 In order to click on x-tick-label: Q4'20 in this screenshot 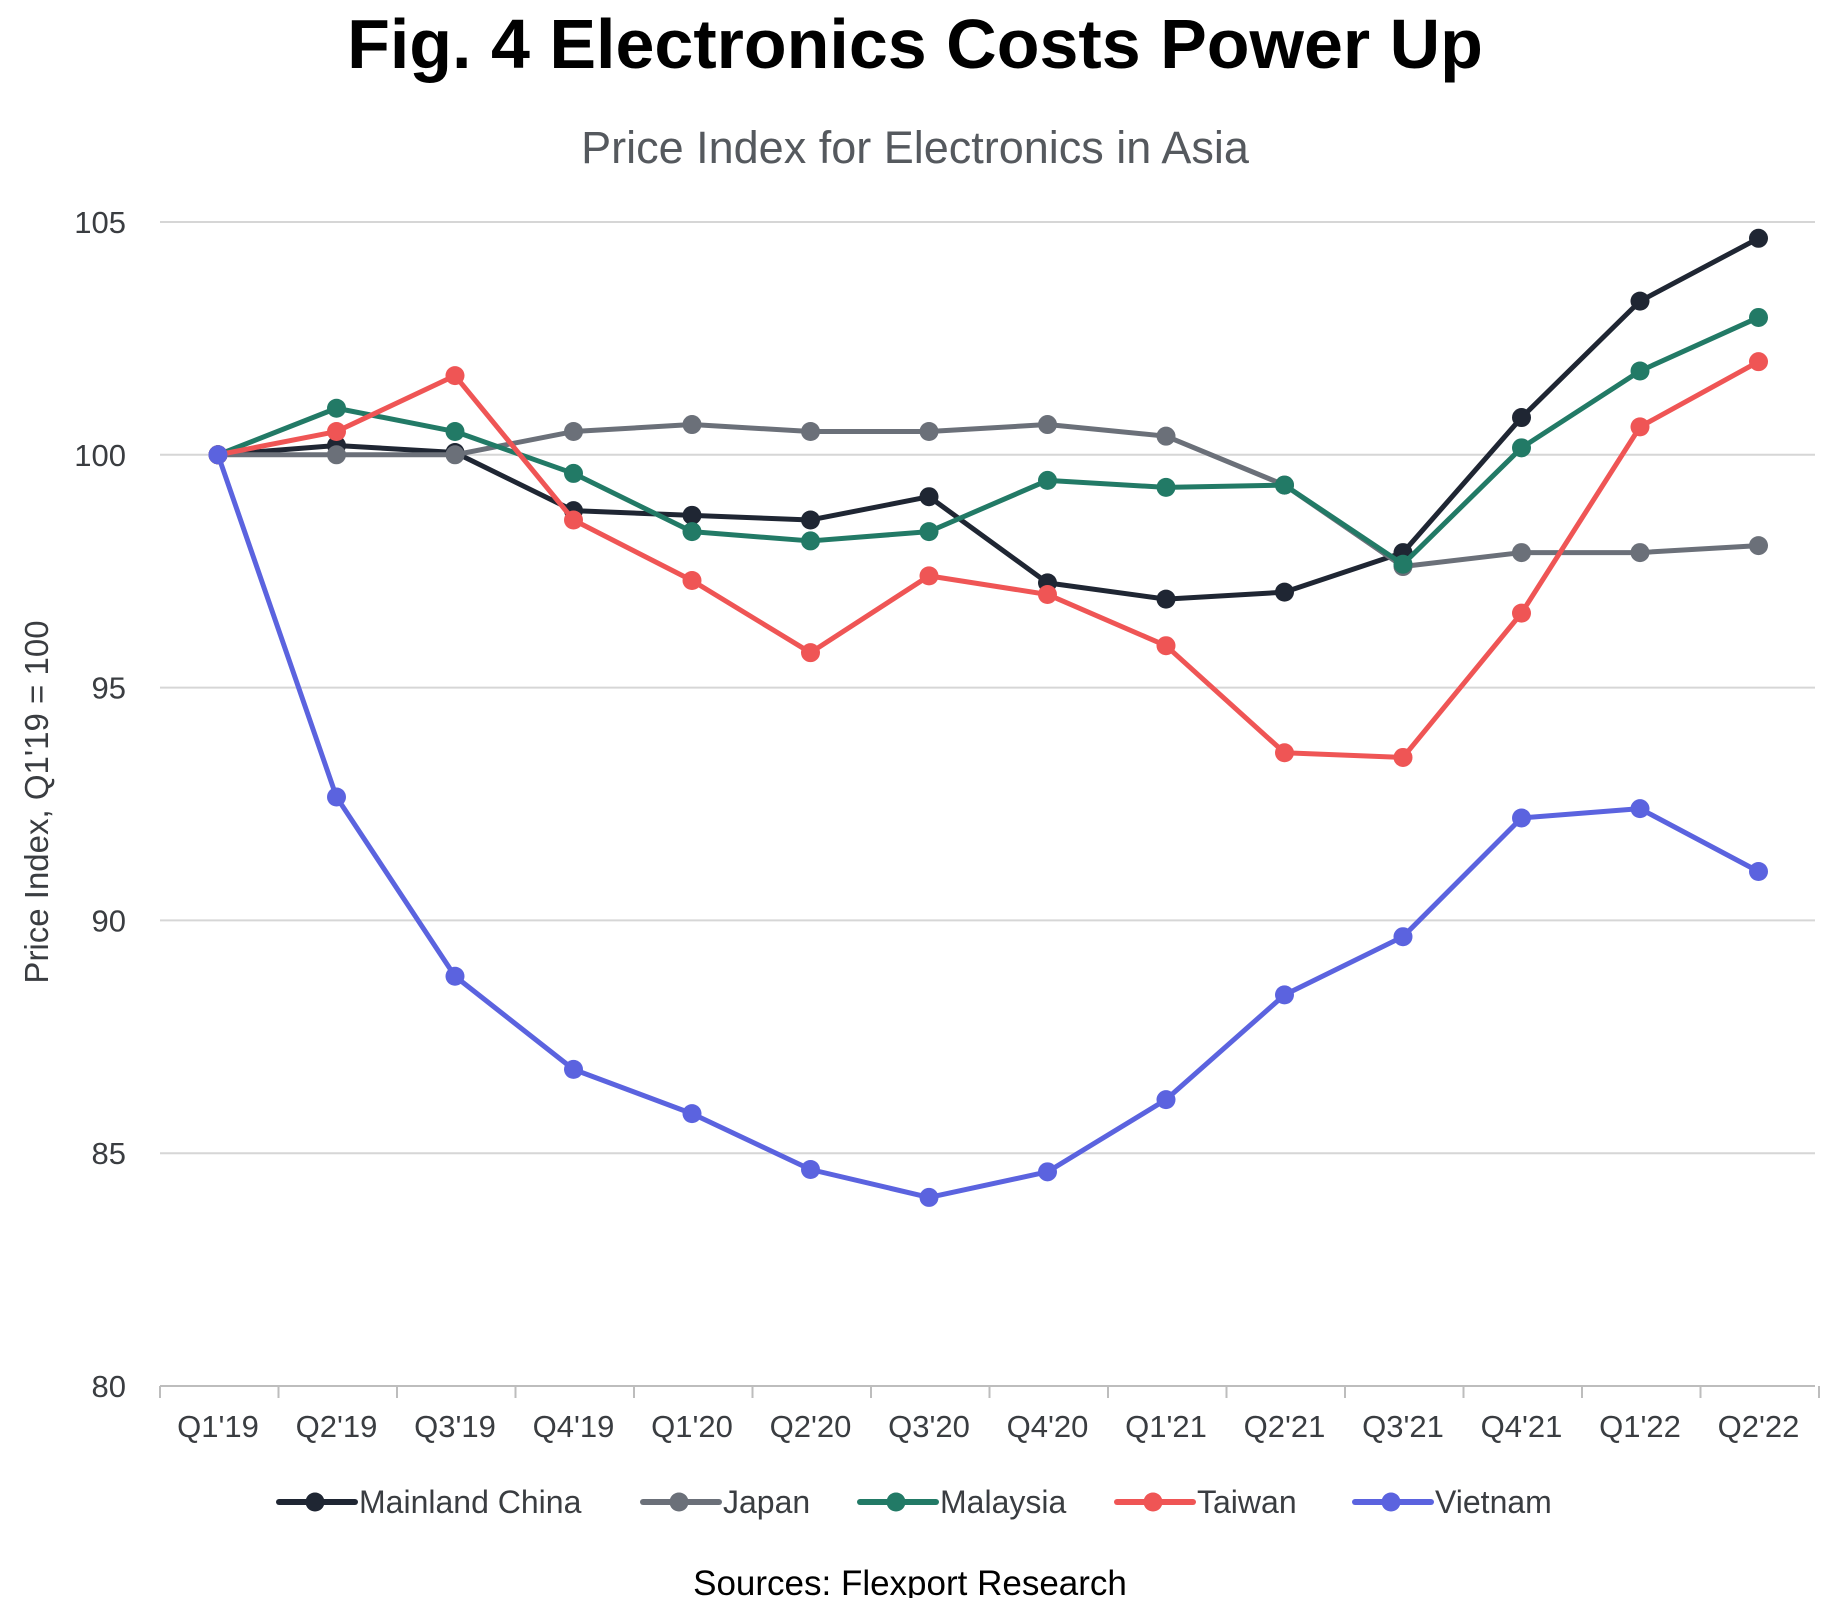, I will do `click(1048, 1426)`.